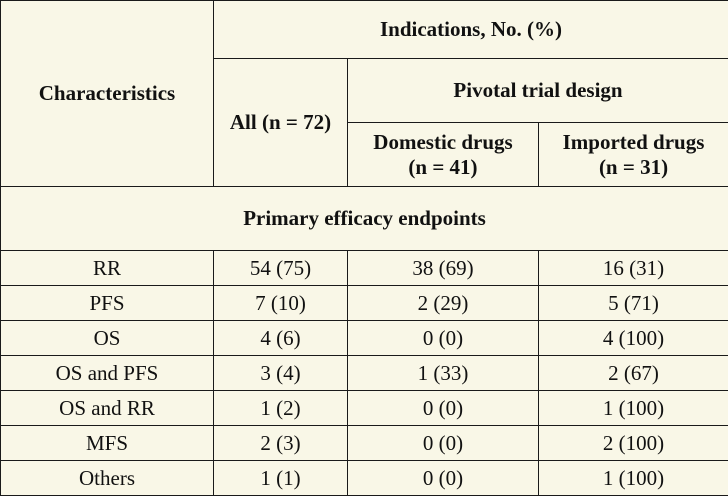 This screenshot has width=728, height=496. I want to click on table-row: OS 4 (6) 0 (0) 4 (100), so click(364, 338).